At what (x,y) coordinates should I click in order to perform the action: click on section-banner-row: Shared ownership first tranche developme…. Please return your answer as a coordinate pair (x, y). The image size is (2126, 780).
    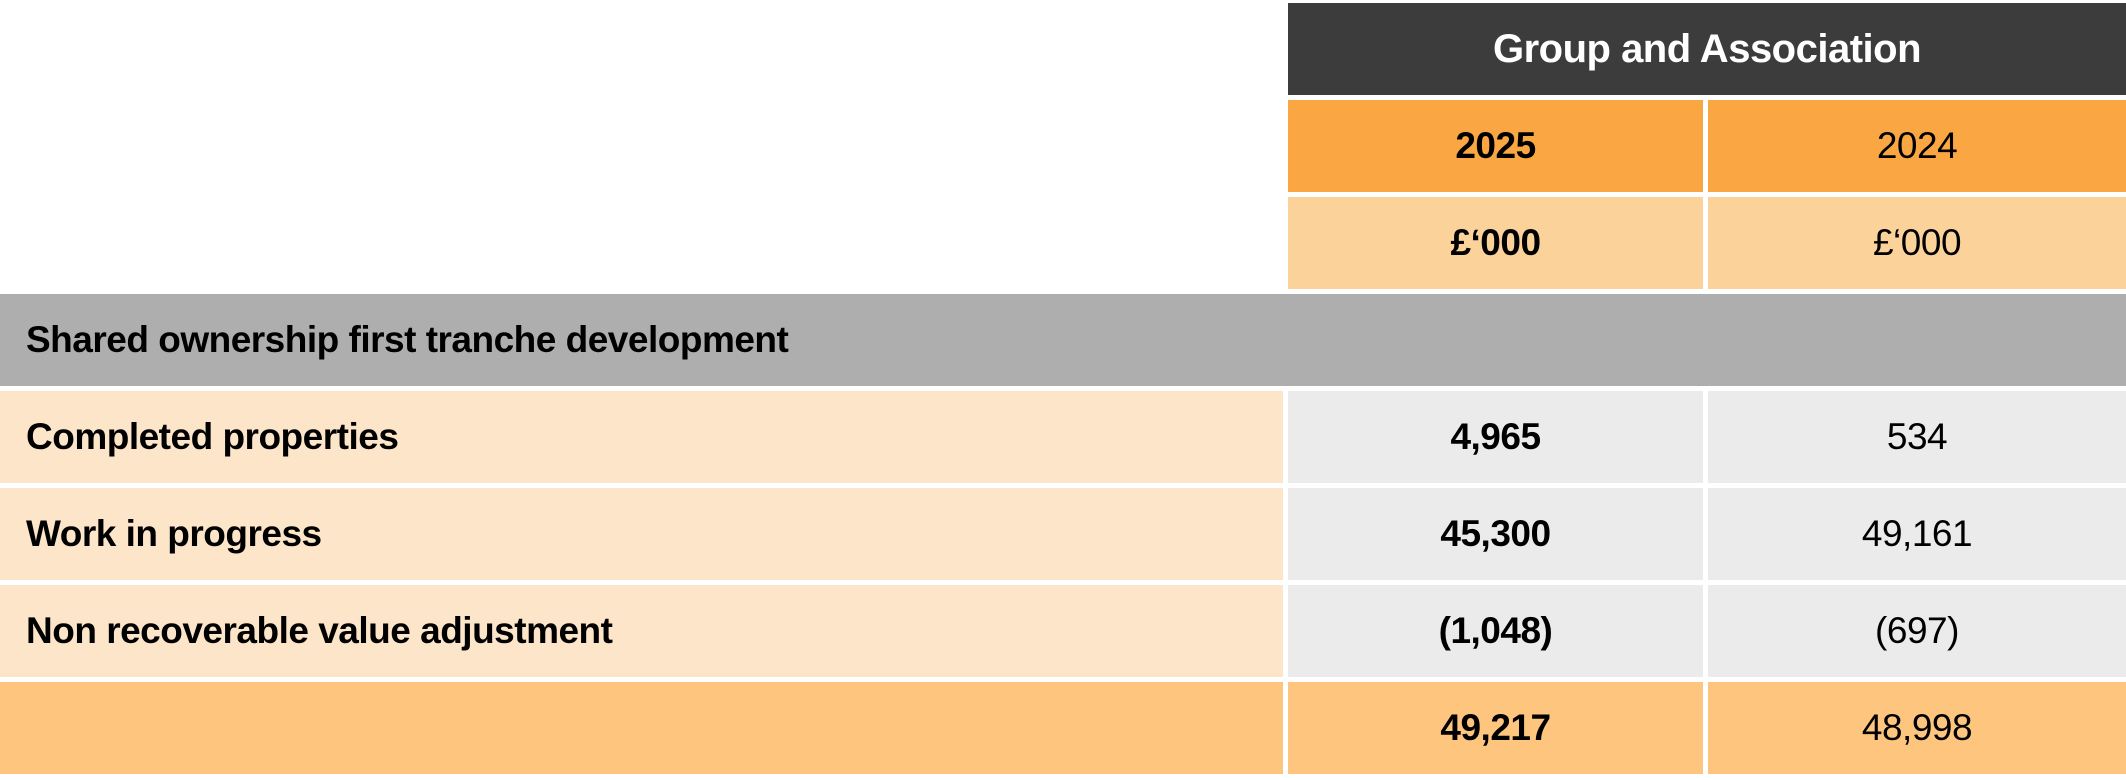
    Looking at the image, I should click on (1063, 340).